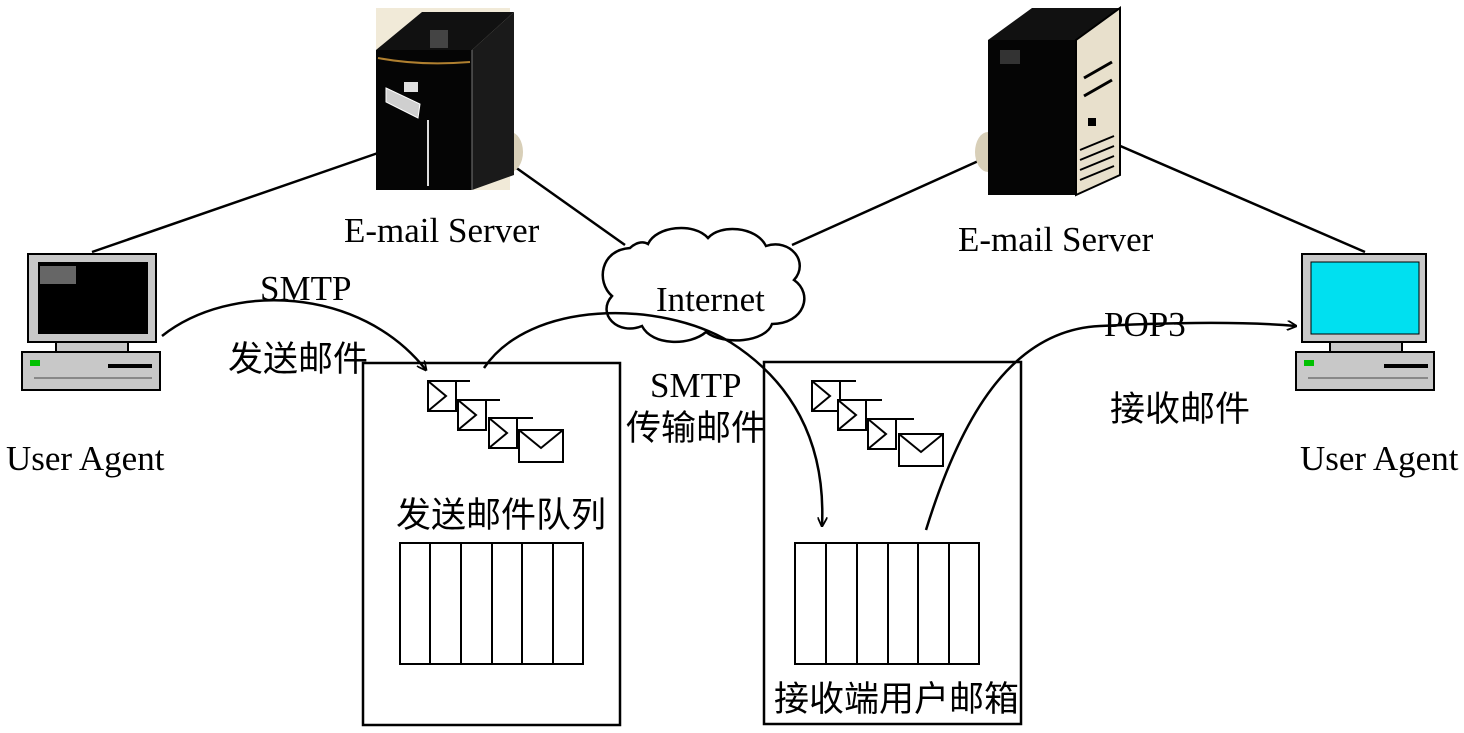  I want to click on mailbox-envelopes, so click(877, 423).